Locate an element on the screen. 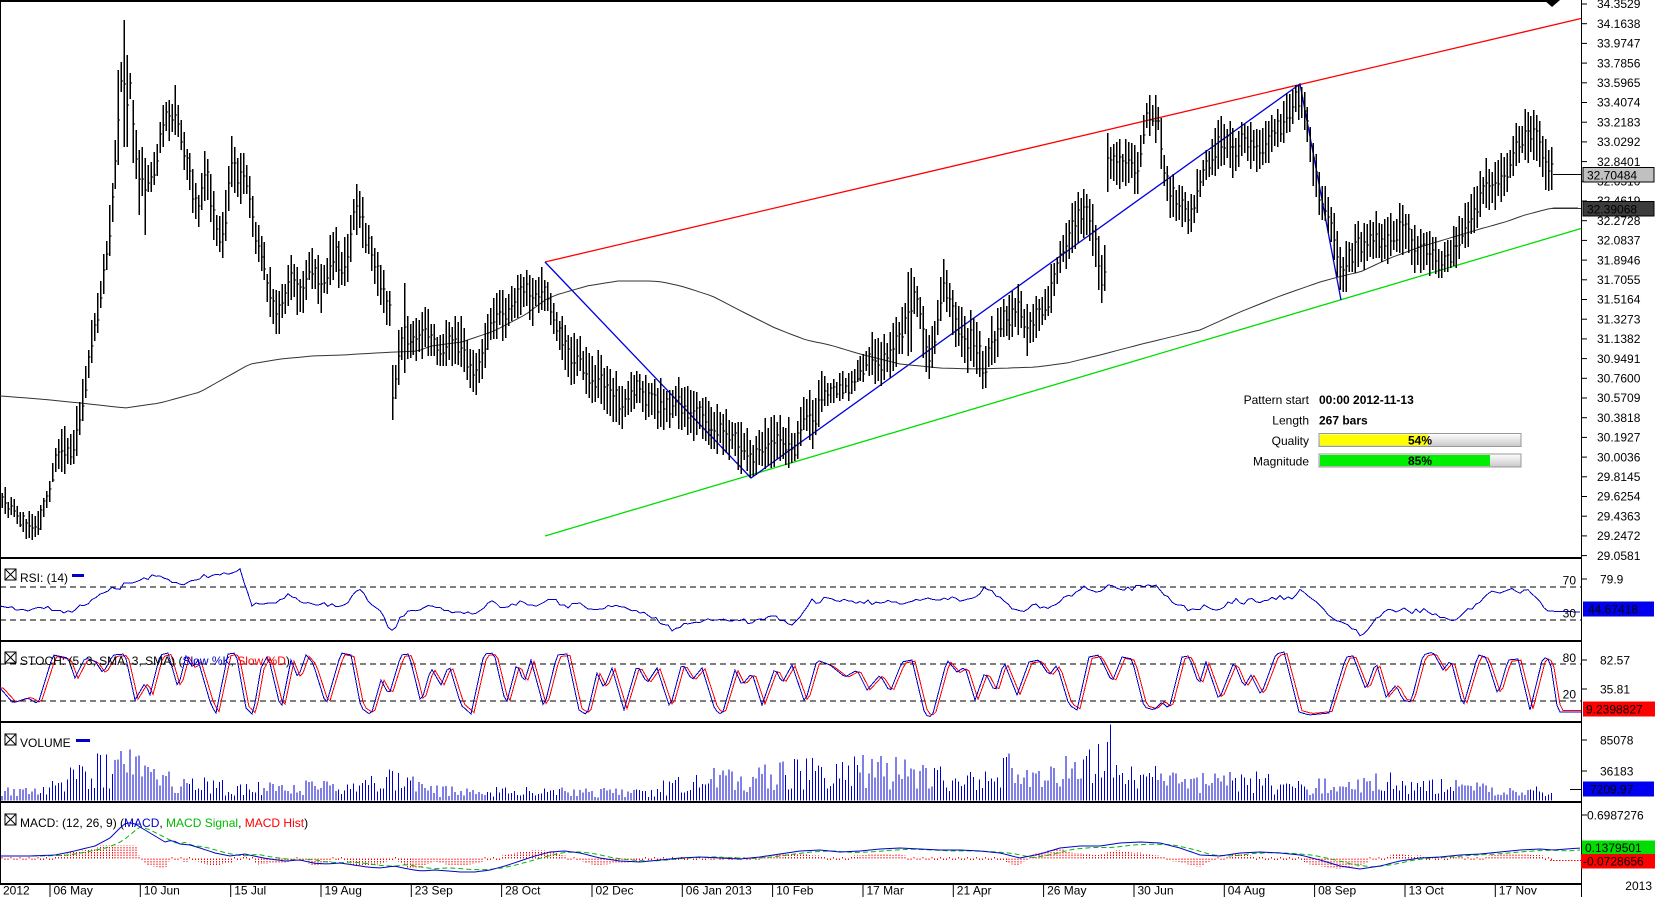  svg-text: 35.81 is located at coordinates (1615, 690).